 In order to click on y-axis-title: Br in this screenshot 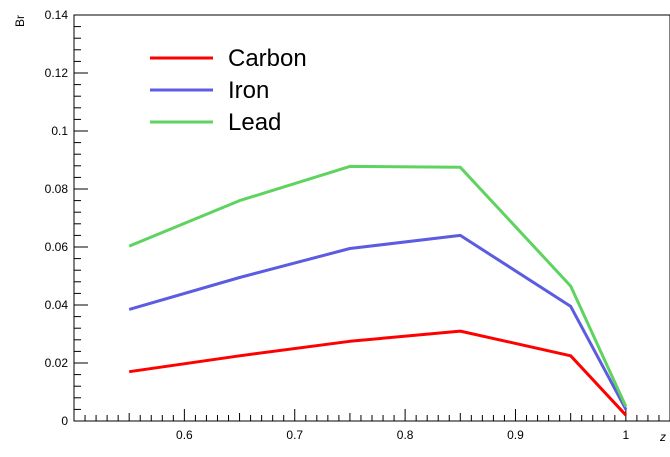, I will do `click(20, 21)`.